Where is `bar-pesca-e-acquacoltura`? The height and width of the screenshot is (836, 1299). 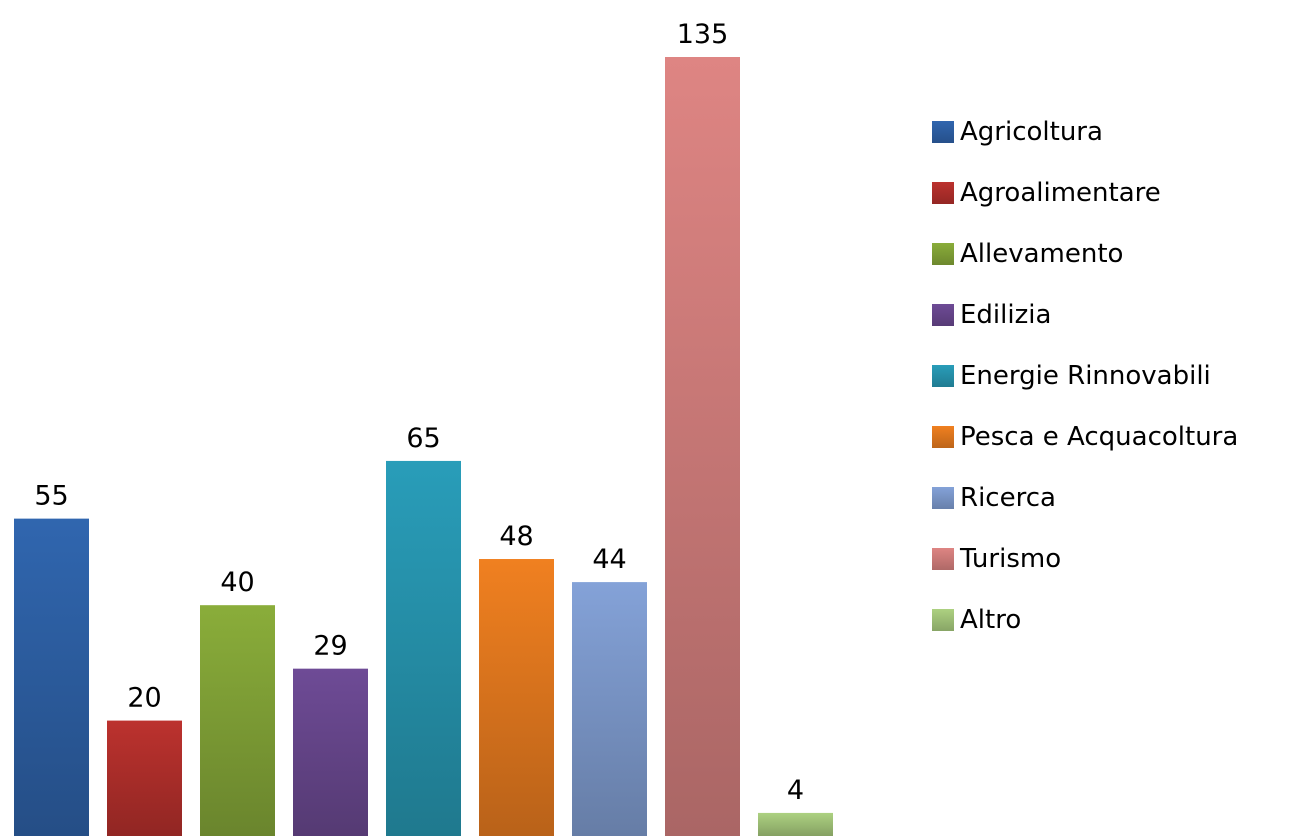
bar-pesca-e-acquacoltura is located at coordinates (516, 697).